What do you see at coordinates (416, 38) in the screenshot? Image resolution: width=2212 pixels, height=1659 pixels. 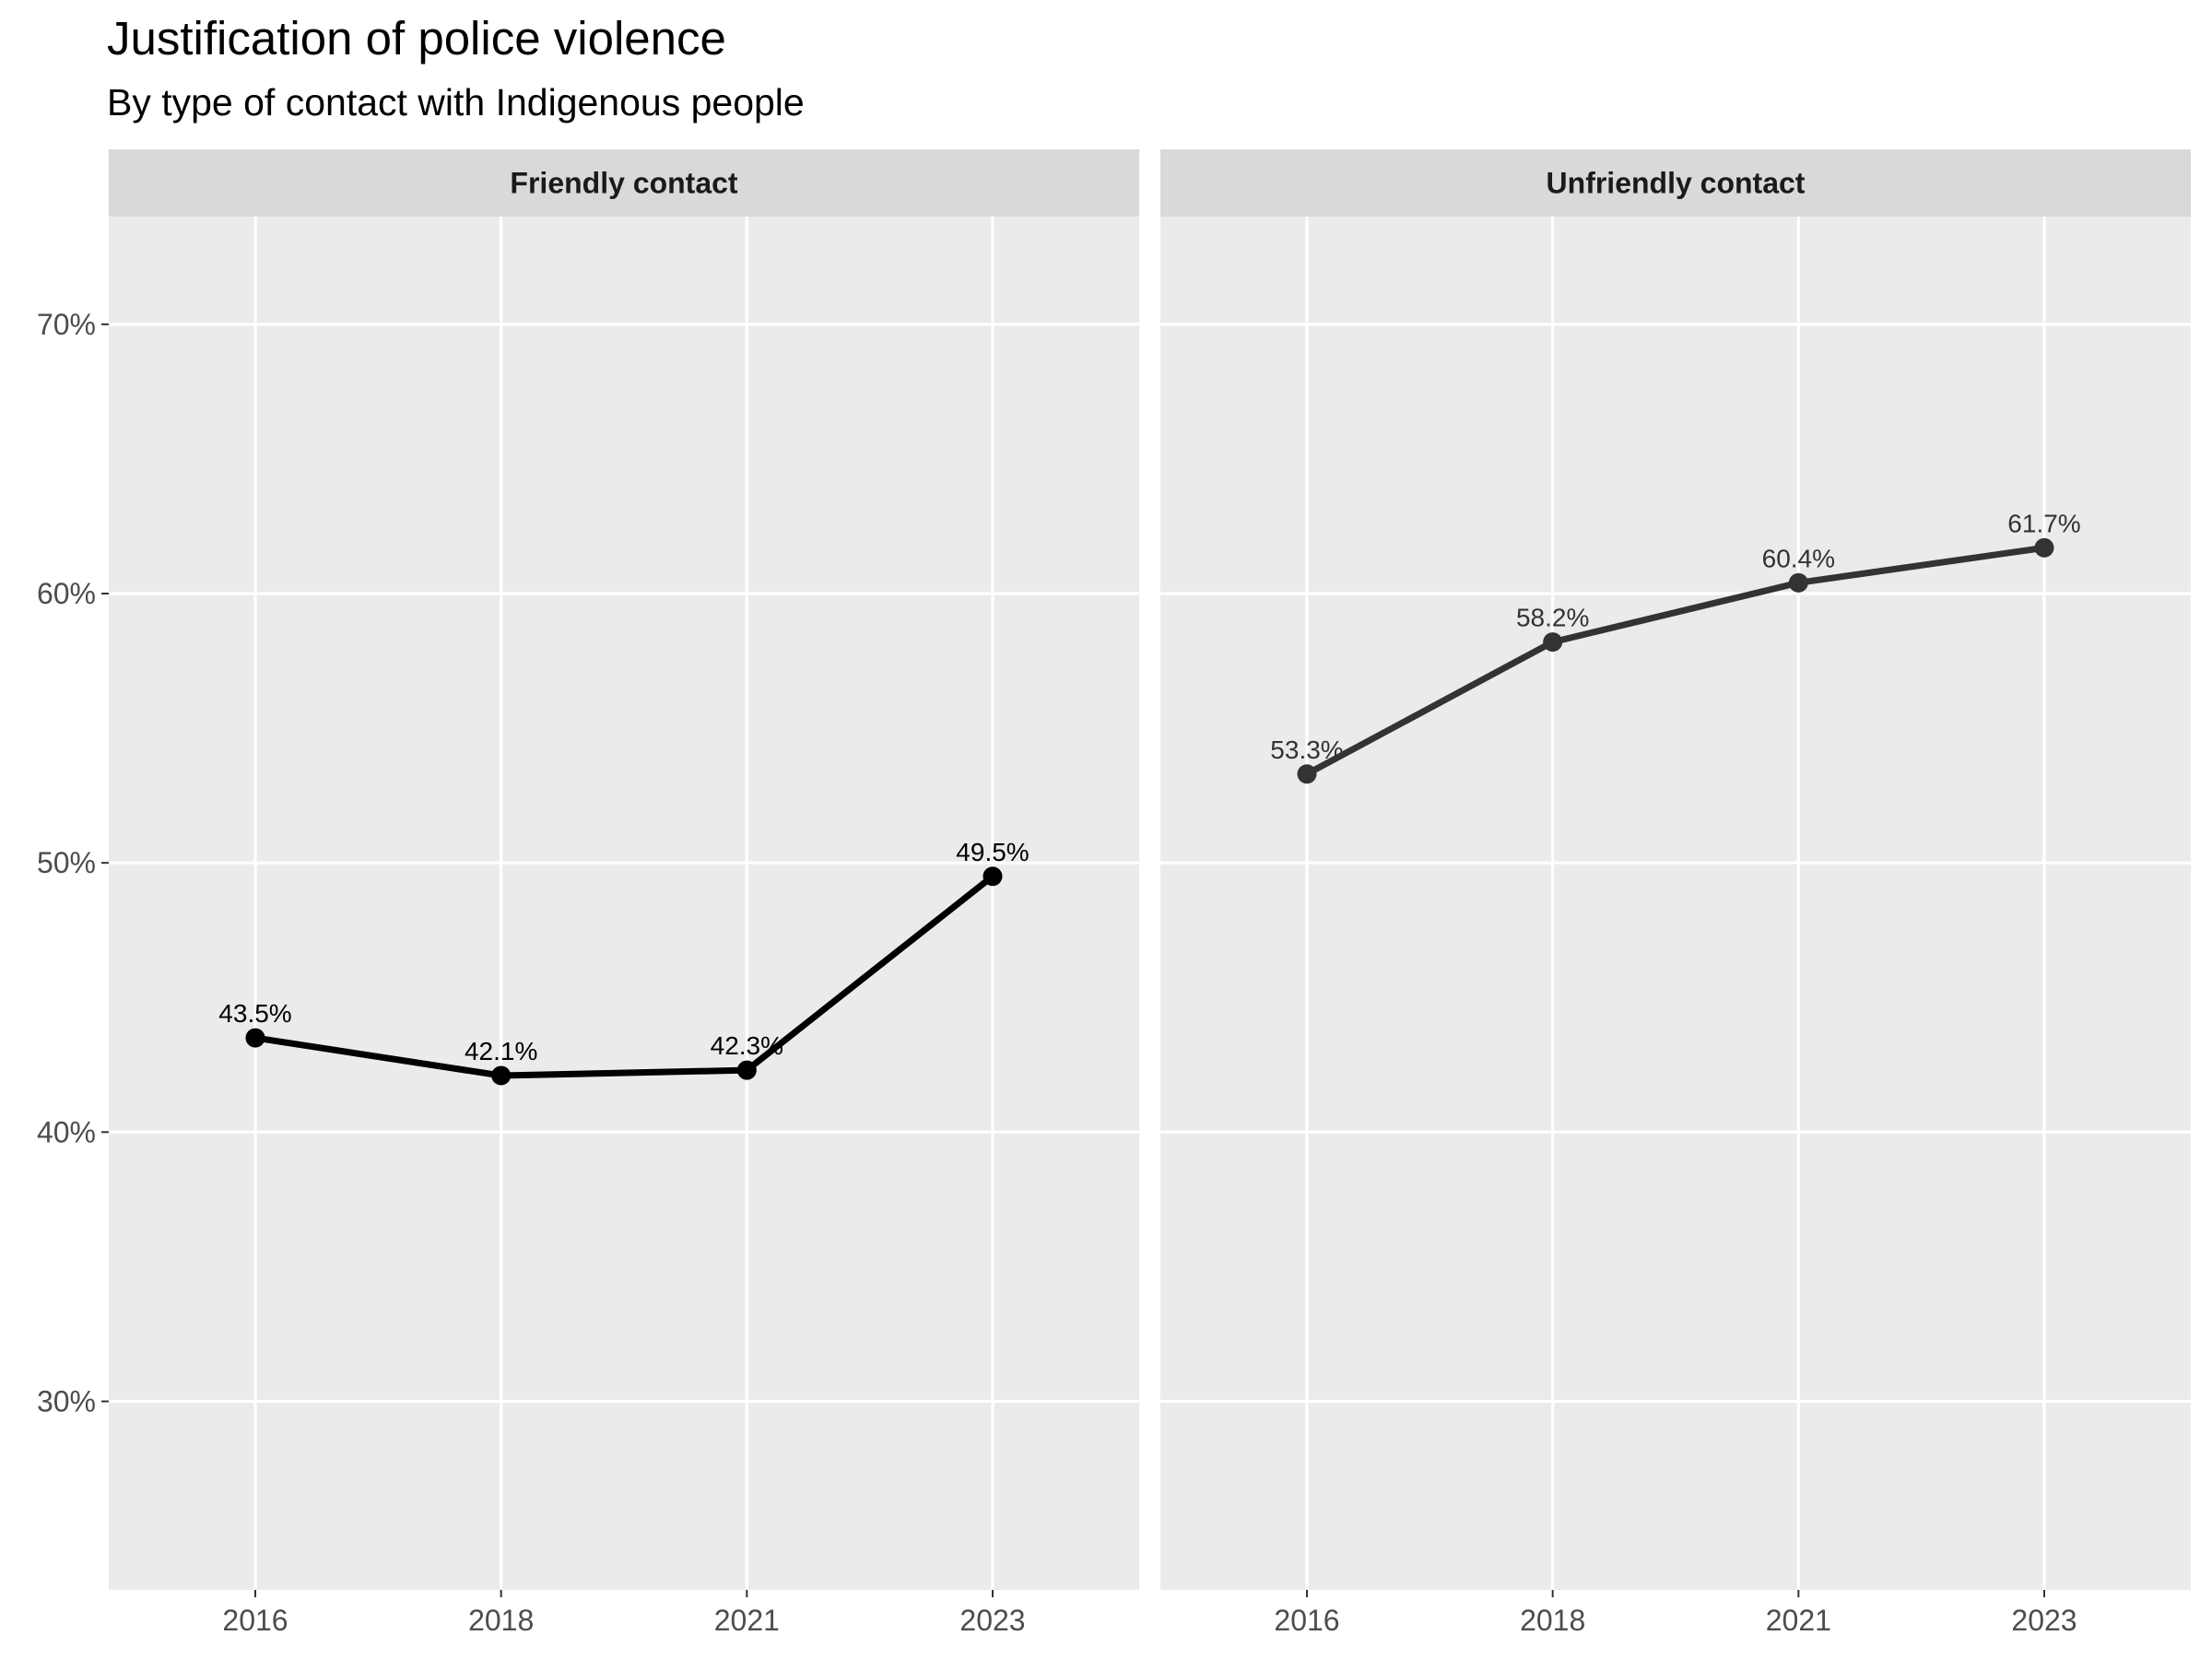 I see `chart-title: Justification of police violence` at bounding box center [416, 38].